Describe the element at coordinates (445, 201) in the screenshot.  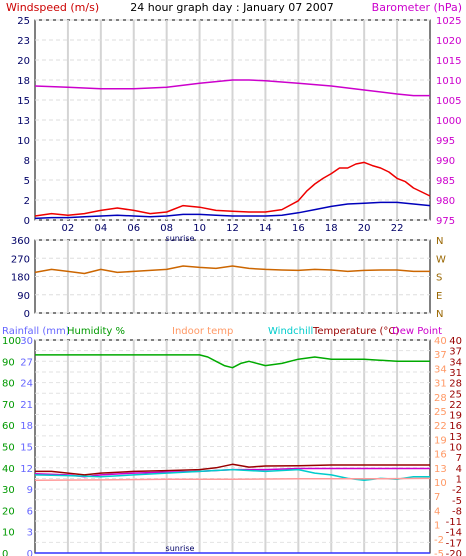
I see `barometer-tick: 980` at that location.